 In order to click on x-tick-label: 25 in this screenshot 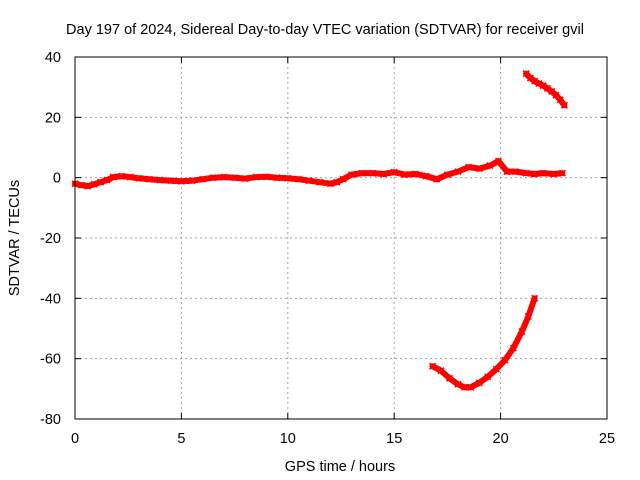, I will do `click(607, 439)`.